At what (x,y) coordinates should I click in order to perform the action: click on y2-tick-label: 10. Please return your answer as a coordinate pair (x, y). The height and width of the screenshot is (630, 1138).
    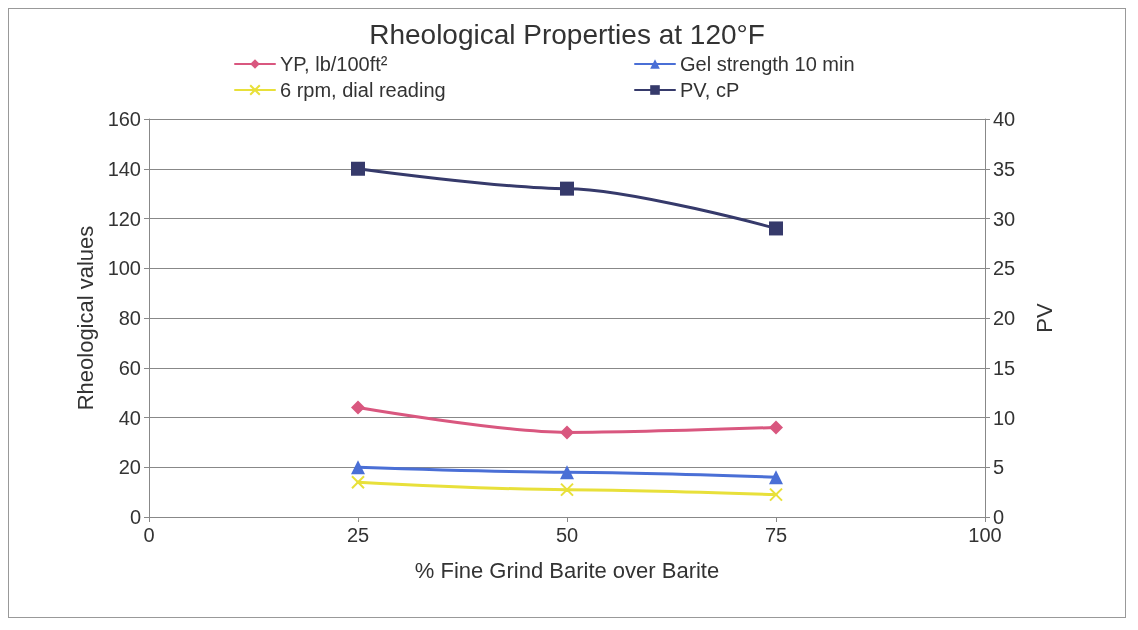
    Looking at the image, I should click on (1004, 417).